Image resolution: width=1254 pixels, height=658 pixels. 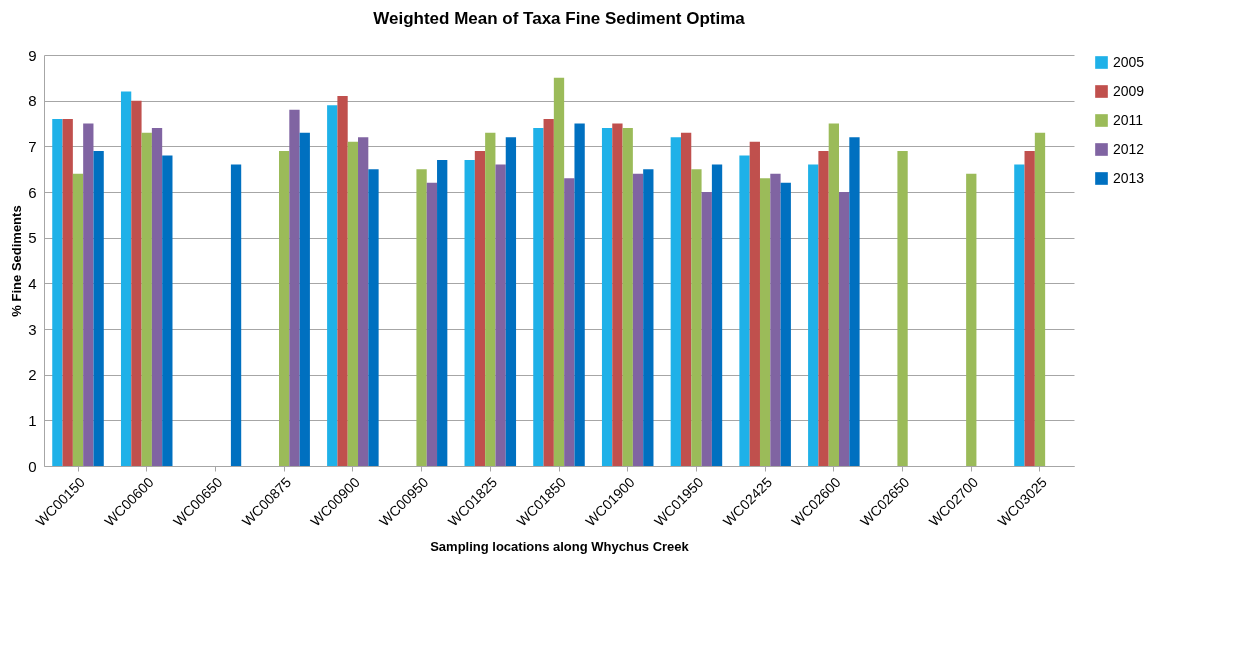 What do you see at coordinates (1129, 61) in the screenshot?
I see `legend-label: 2005` at bounding box center [1129, 61].